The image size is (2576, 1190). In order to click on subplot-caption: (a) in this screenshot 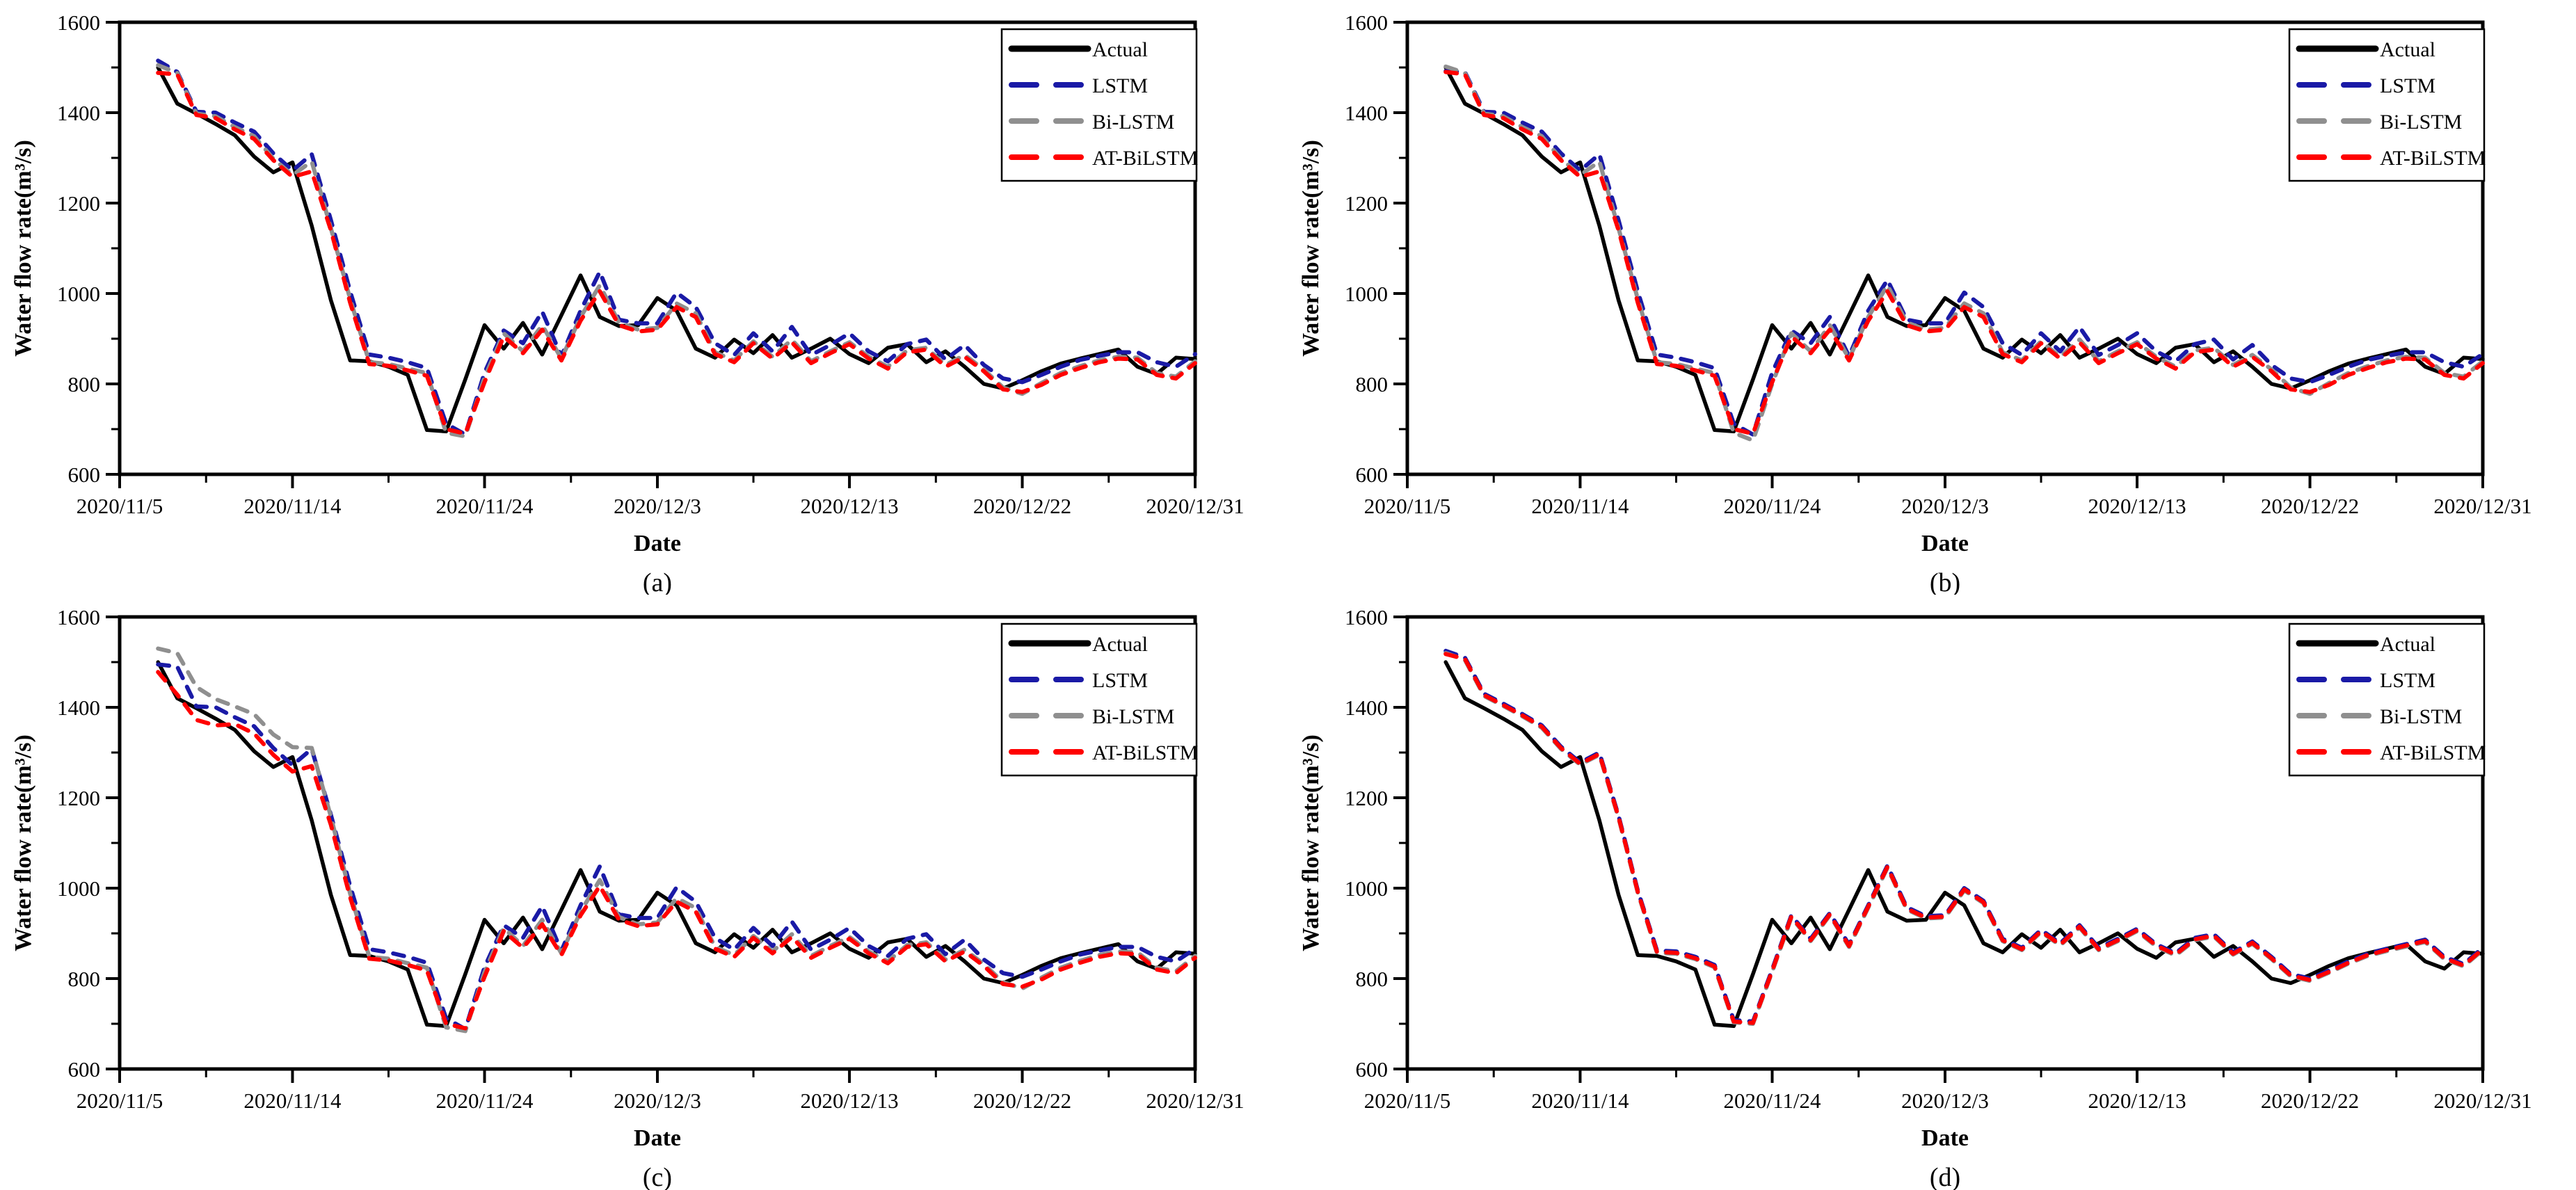, I will do `click(657, 581)`.